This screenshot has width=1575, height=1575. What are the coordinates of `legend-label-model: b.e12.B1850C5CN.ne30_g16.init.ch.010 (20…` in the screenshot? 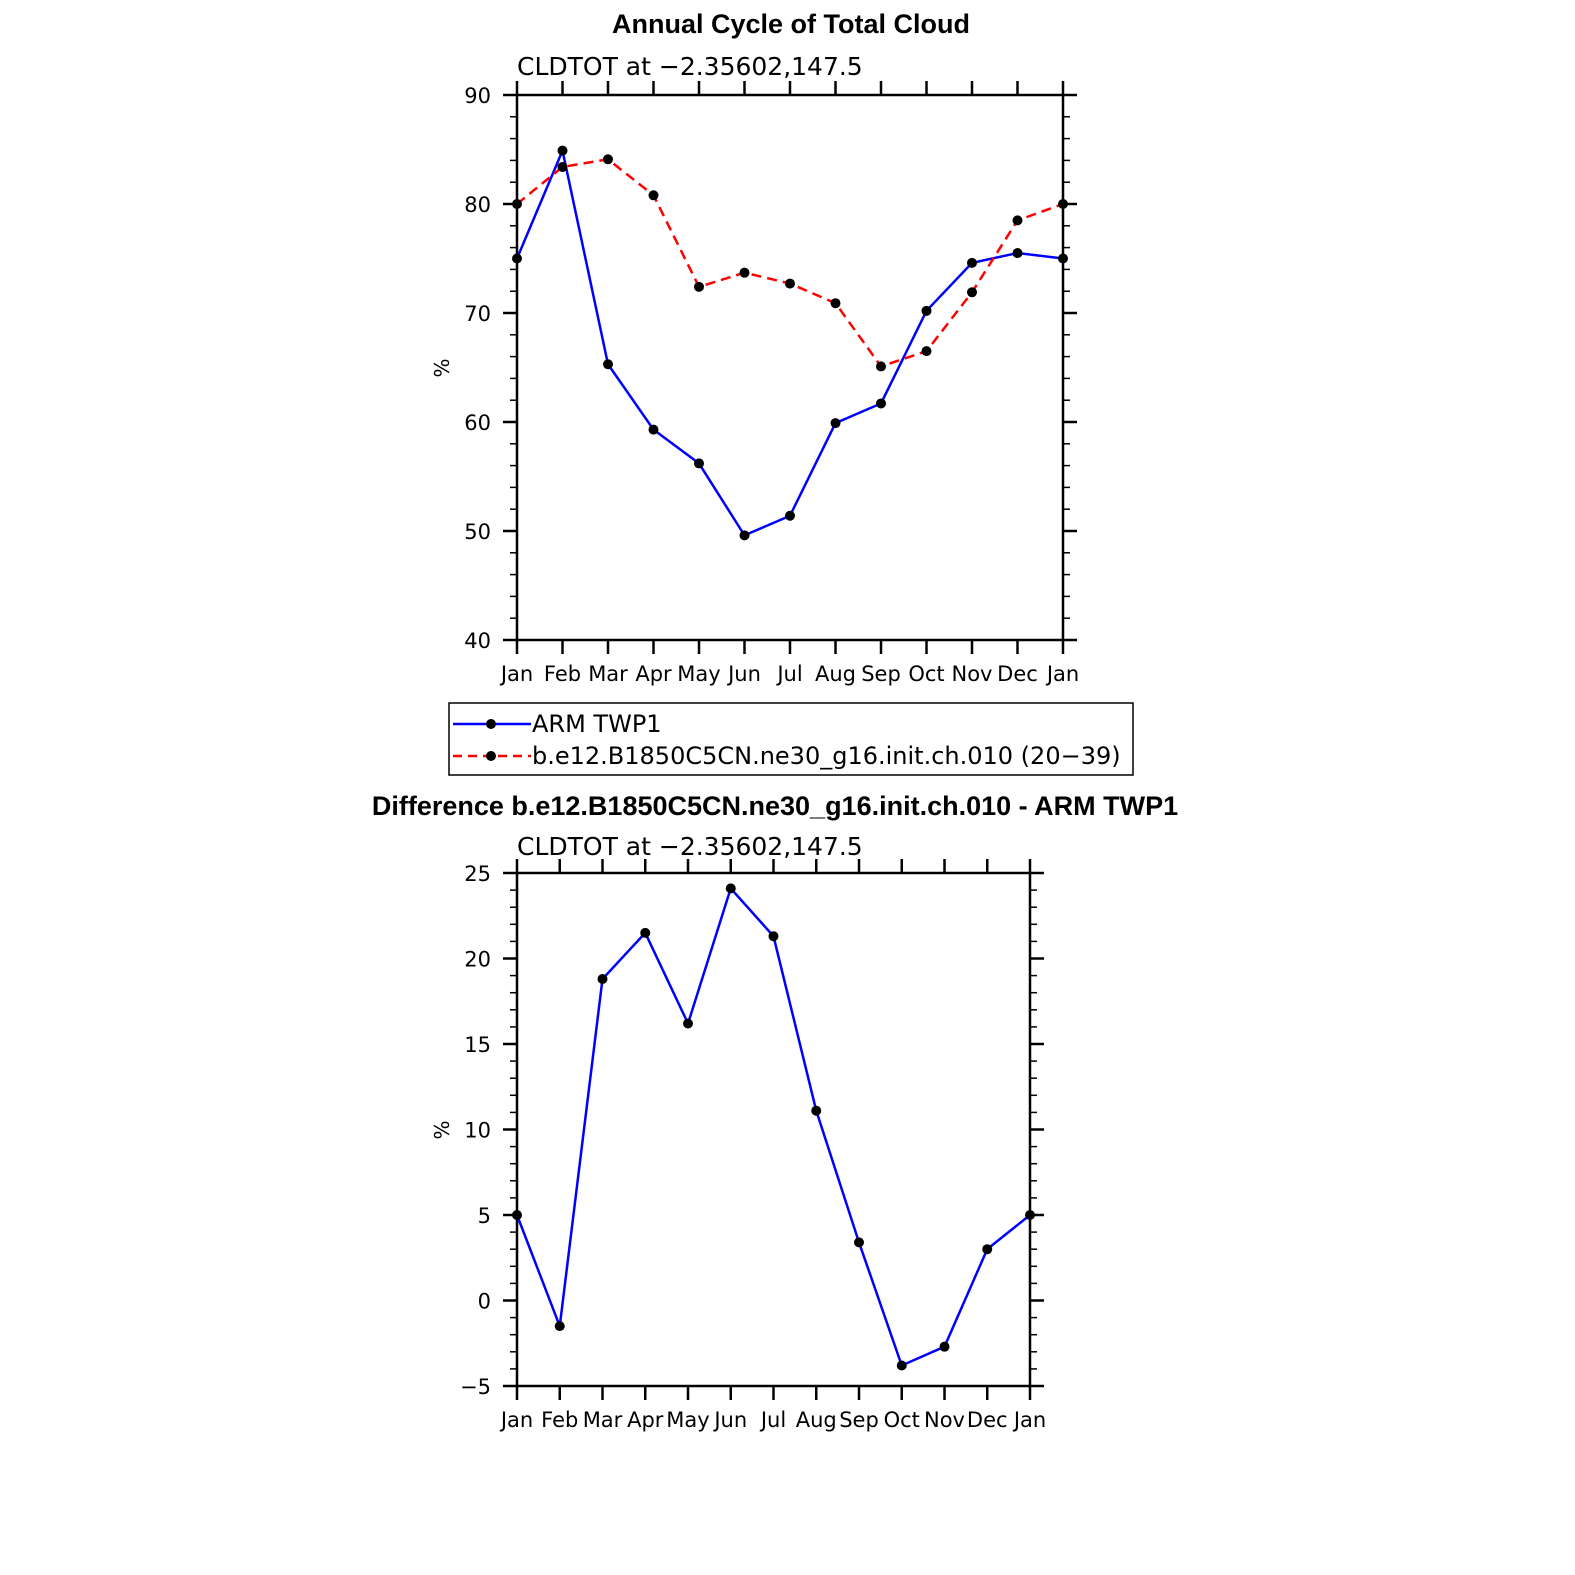 It's located at (826, 756).